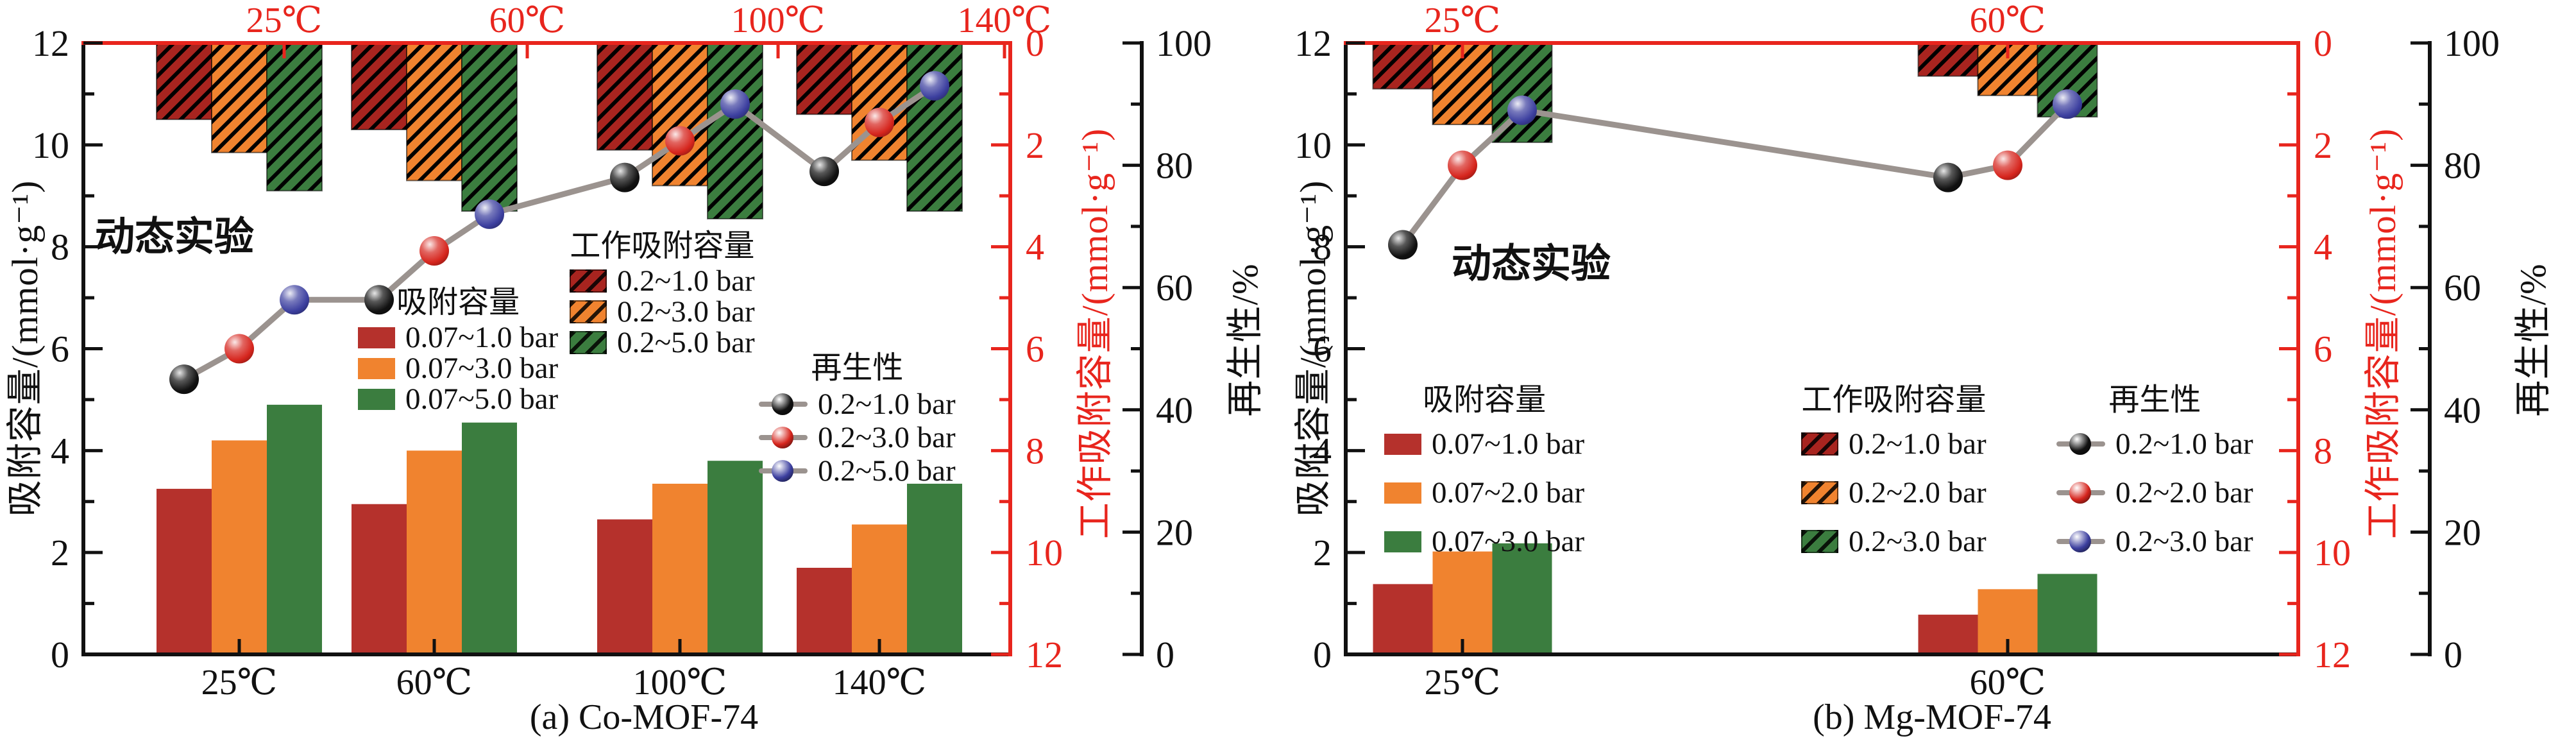 This screenshot has height=750, width=2576. I want to click on bar-working-0.2~1.0 bar-60℃, so click(379, 87).